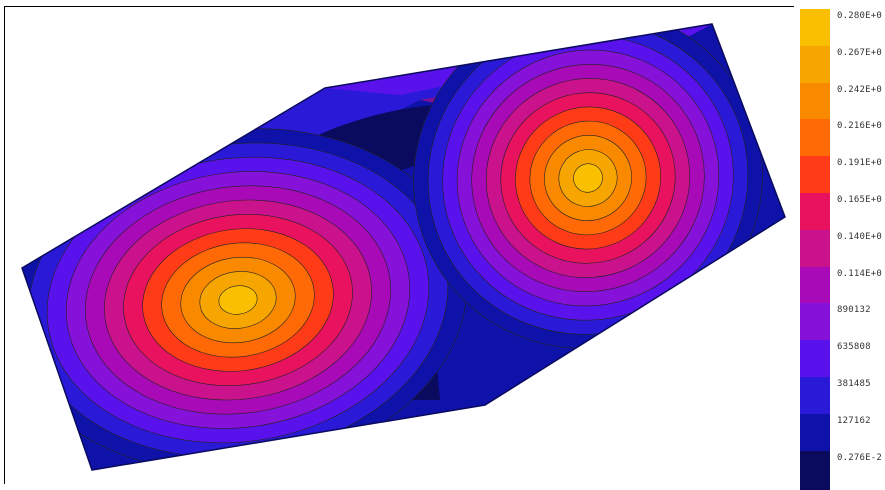 The width and height of the screenshot is (885, 490). I want to click on legend-label: 0.114E+0, so click(859, 273).